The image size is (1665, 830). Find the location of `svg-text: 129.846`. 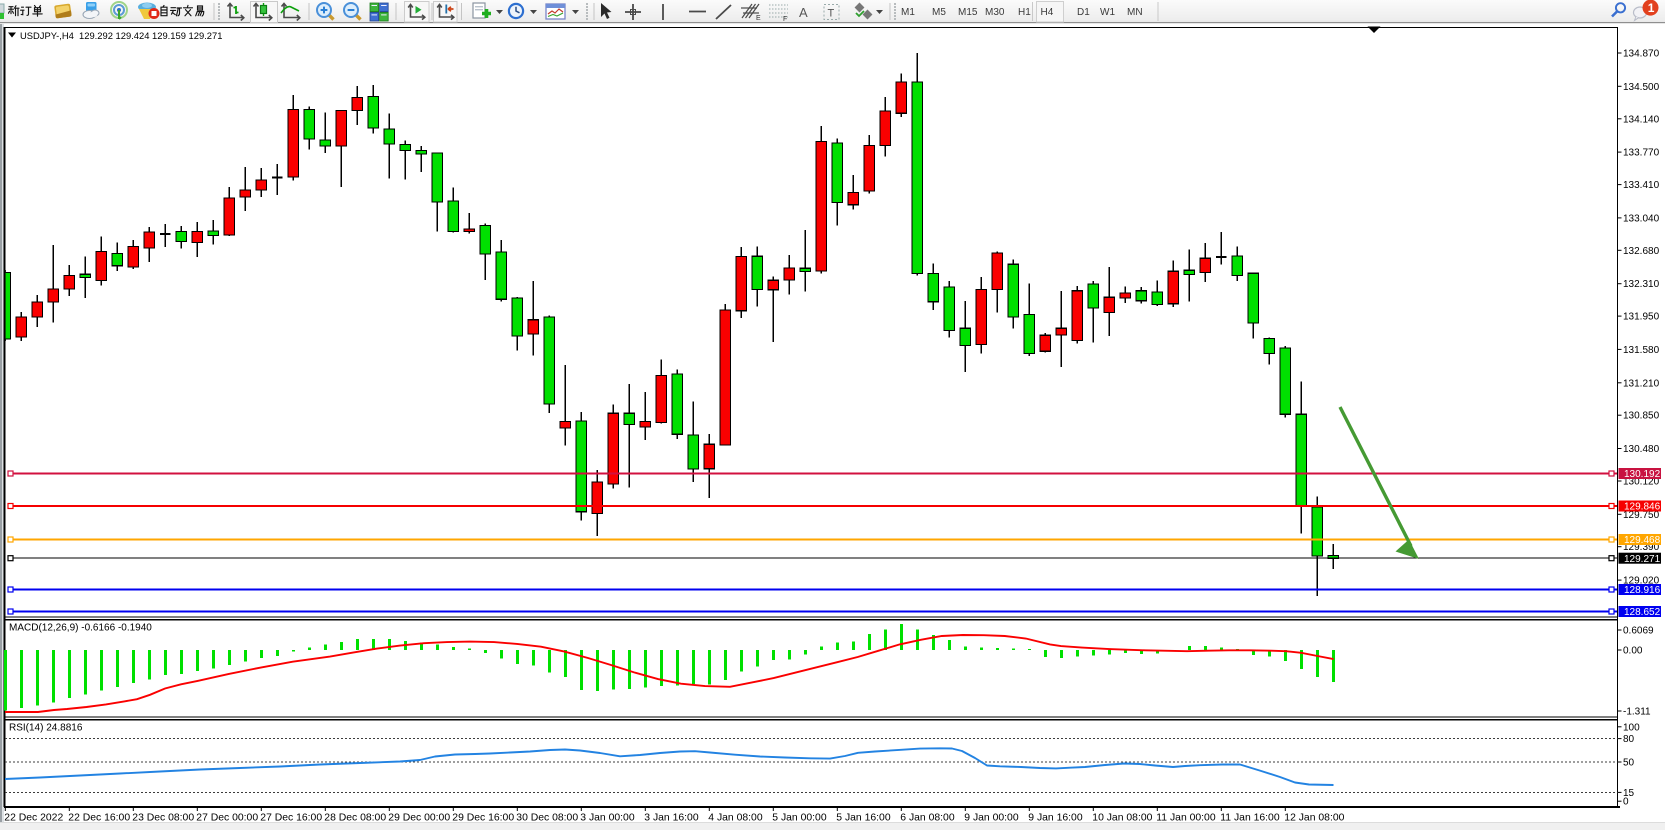

svg-text: 129.846 is located at coordinates (1642, 507).